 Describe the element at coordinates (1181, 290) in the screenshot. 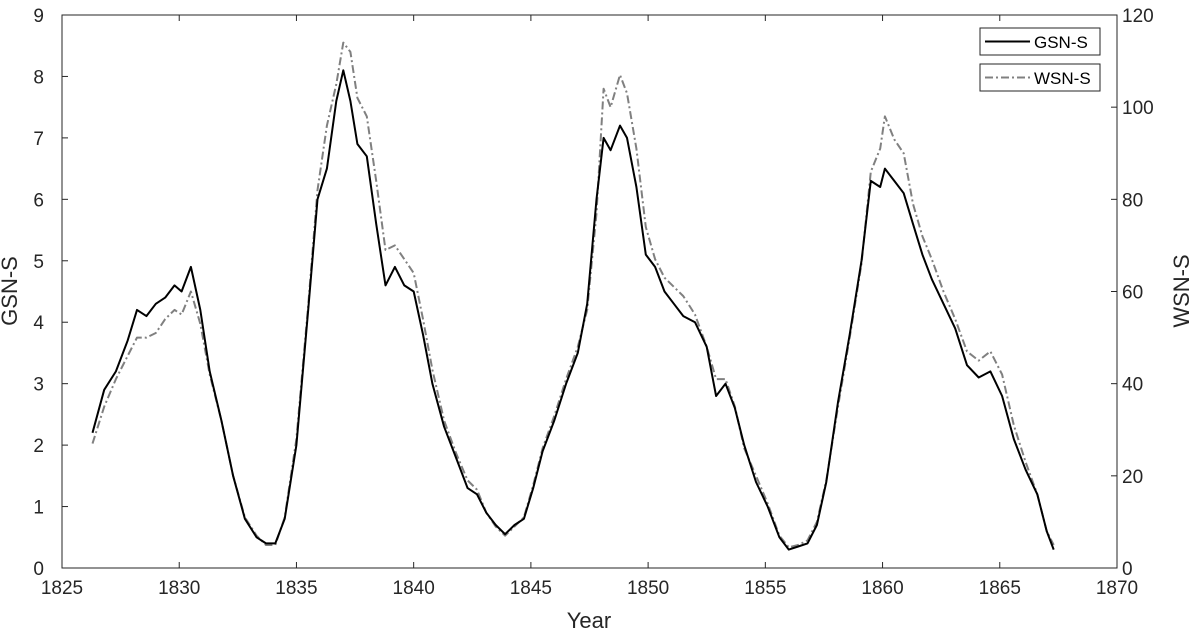

I see `right-y-axis-label: WSN-S` at that location.